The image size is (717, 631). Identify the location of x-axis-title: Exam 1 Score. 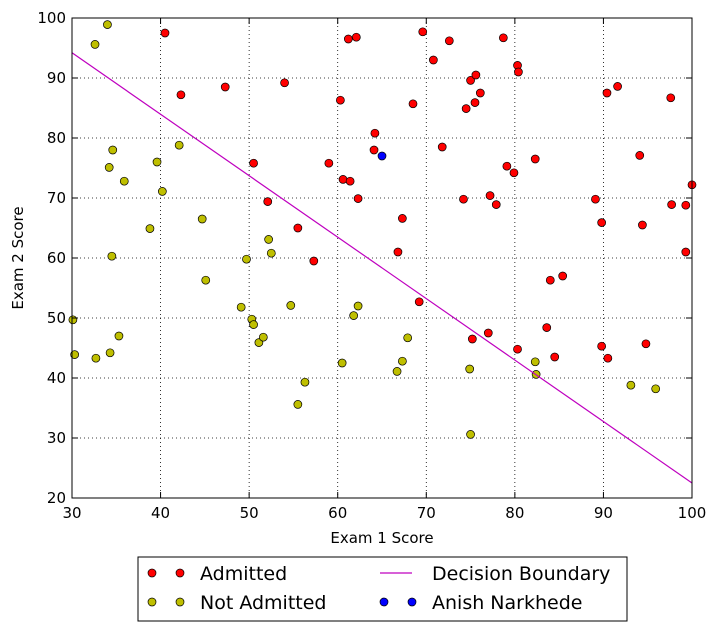
(381, 538).